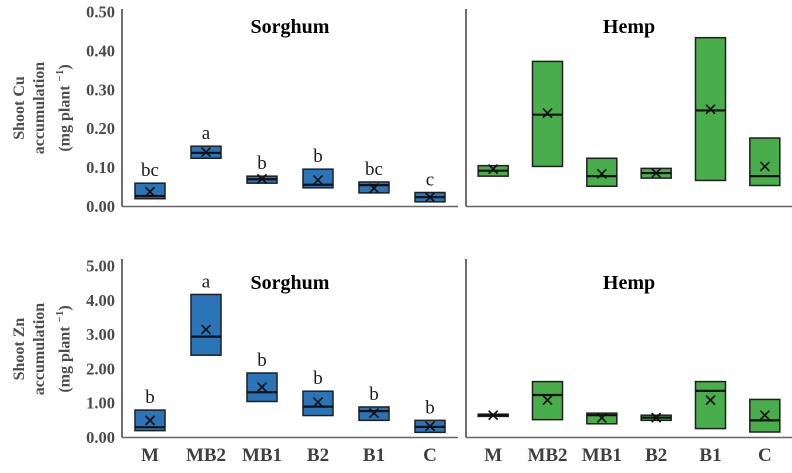 This screenshot has width=792, height=473. Describe the element at coordinates (100, 266) in the screenshot. I see `y-tick-label: 5.00` at that location.